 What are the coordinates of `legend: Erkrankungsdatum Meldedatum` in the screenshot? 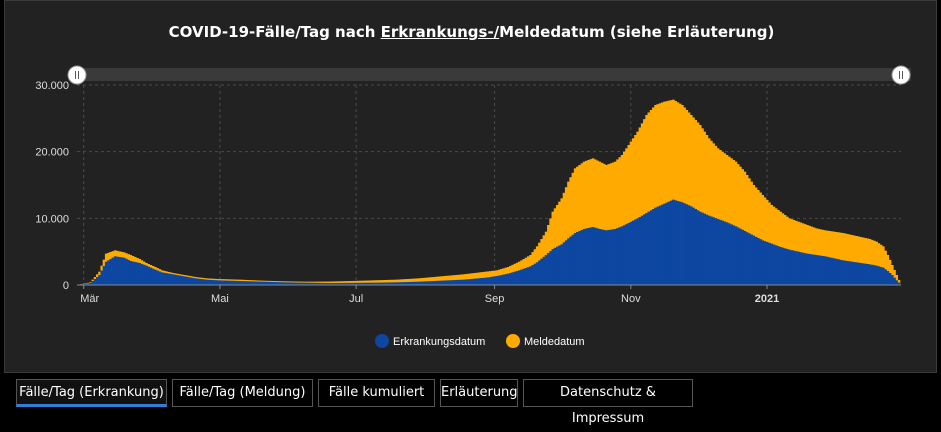 It's located at (480, 341).